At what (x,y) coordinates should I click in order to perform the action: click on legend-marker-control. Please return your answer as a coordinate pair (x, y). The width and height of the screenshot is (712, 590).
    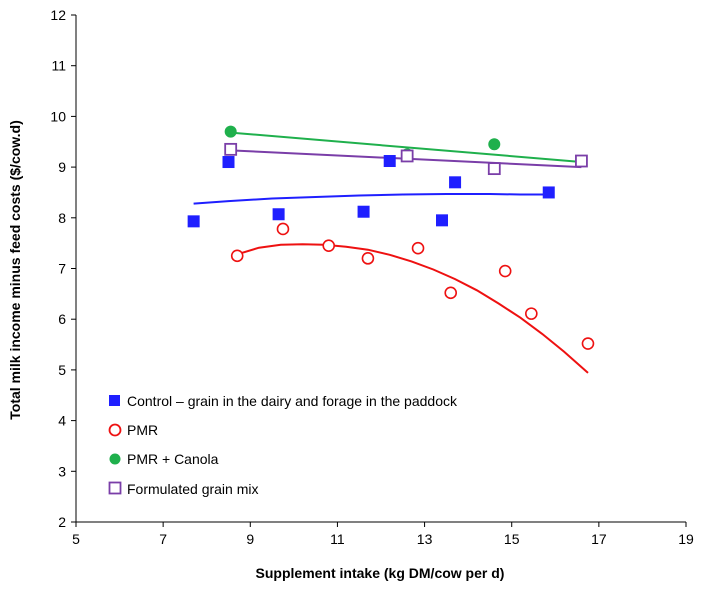
    Looking at the image, I should click on (114, 400).